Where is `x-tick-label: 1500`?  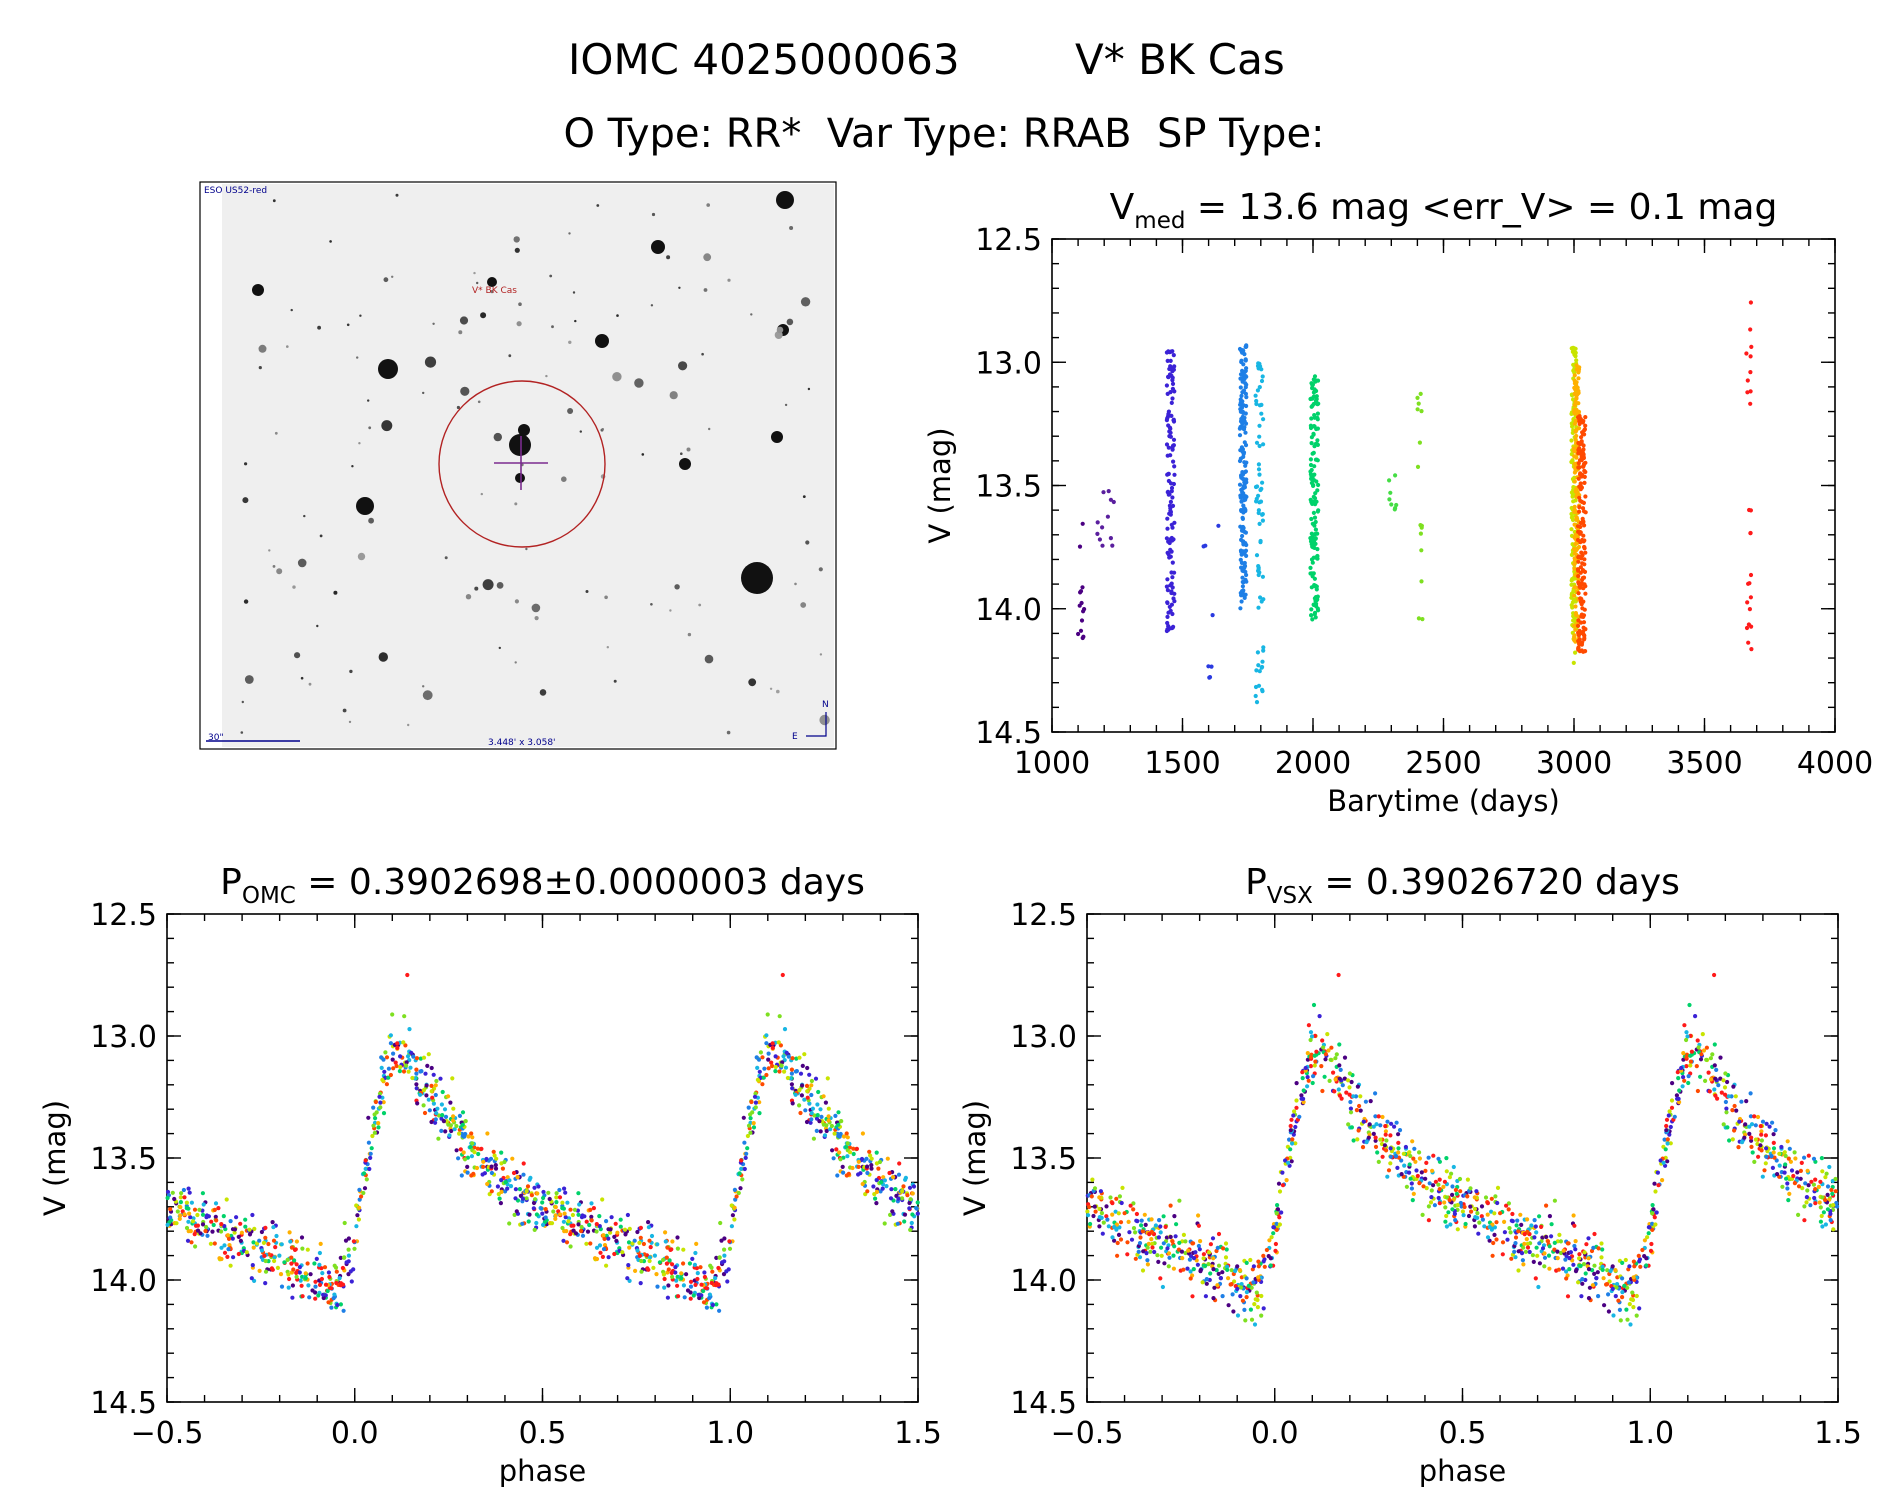
x-tick-label: 1500 is located at coordinates (1182, 763).